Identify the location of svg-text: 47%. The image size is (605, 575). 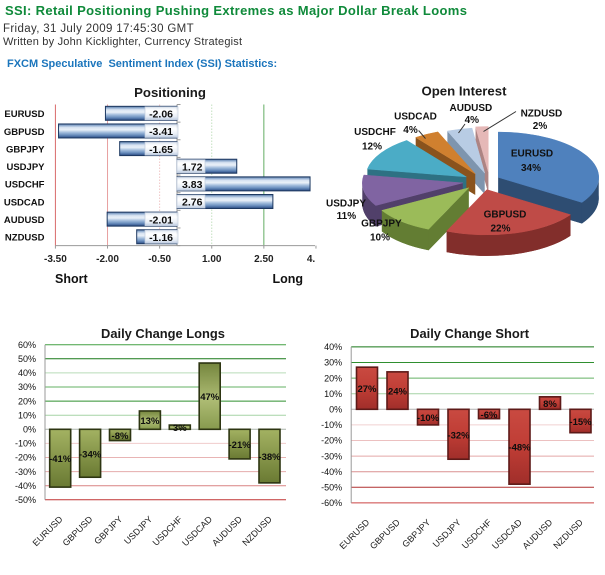
(210, 397).